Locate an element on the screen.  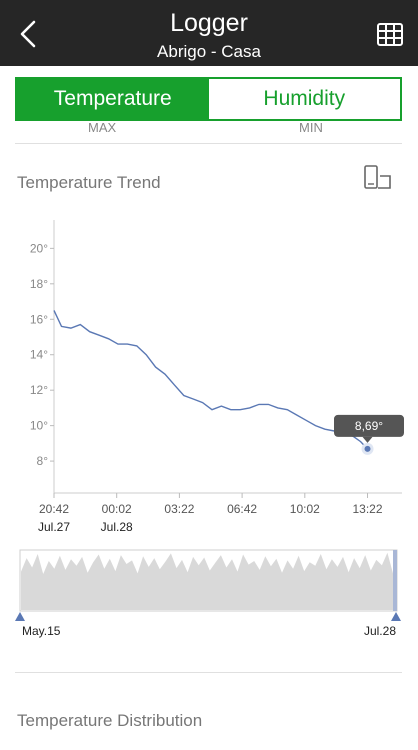
tab-temperature: Temperature is located at coordinates (113, 99).